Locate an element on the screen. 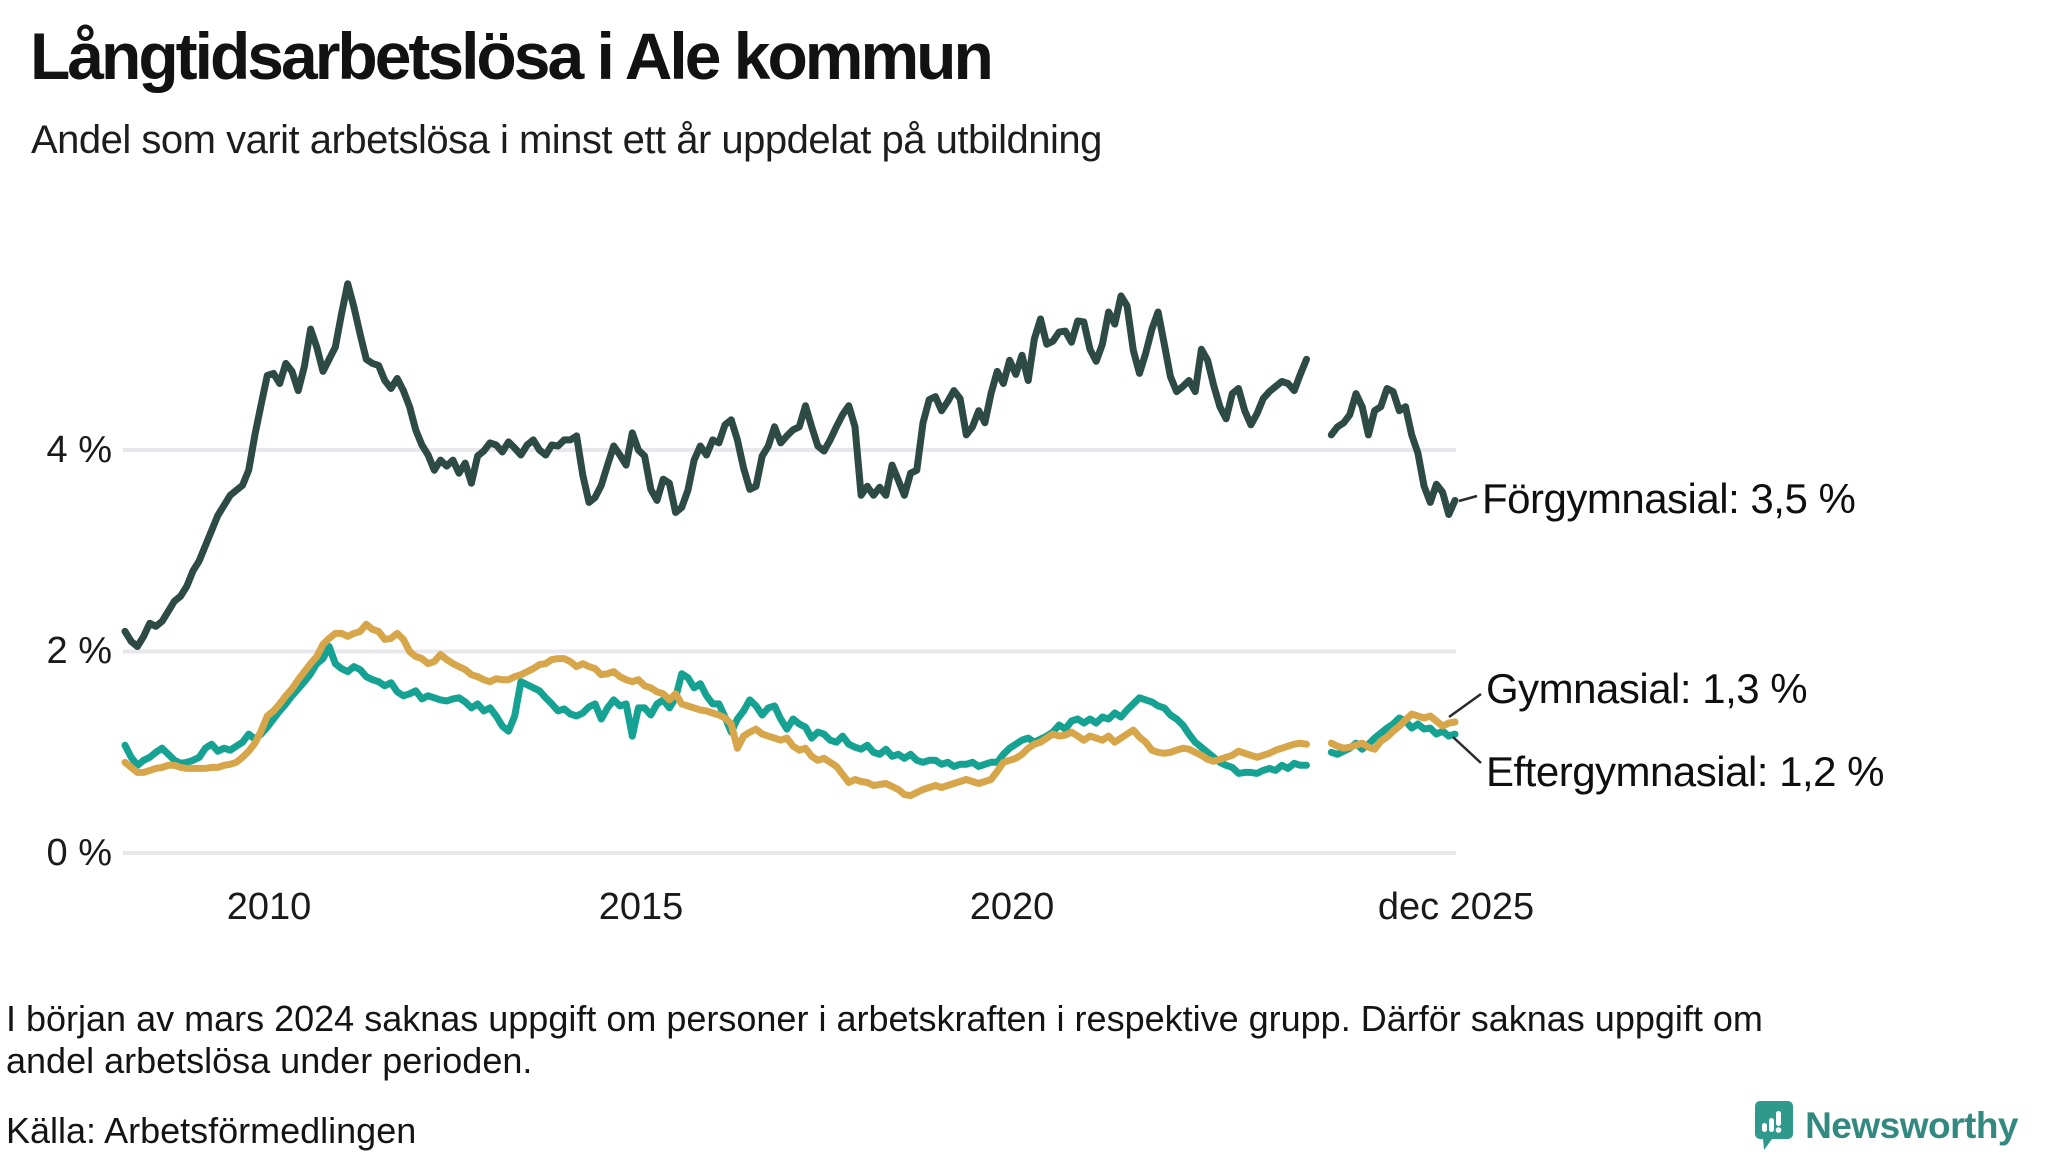 The height and width of the screenshot is (1154, 2048). newsworthy-logo: Newsworthy is located at coordinates (1885, 1126).